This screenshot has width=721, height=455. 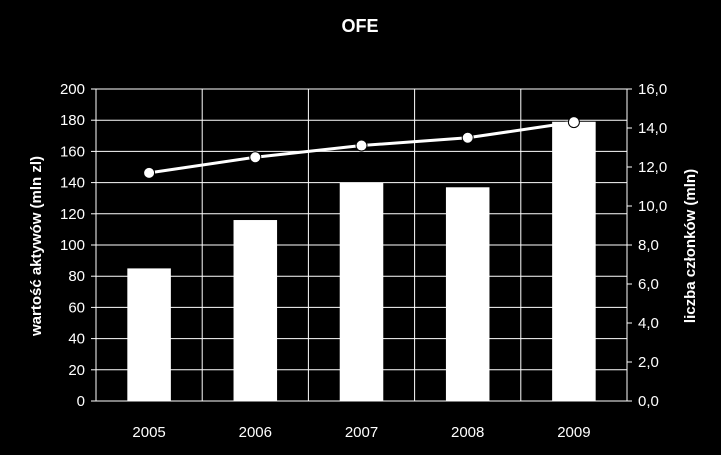 What do you see at coordinates (359, 26) in the screenshot?
I see `chart-title: OFE` at bounding box center [359, 26].